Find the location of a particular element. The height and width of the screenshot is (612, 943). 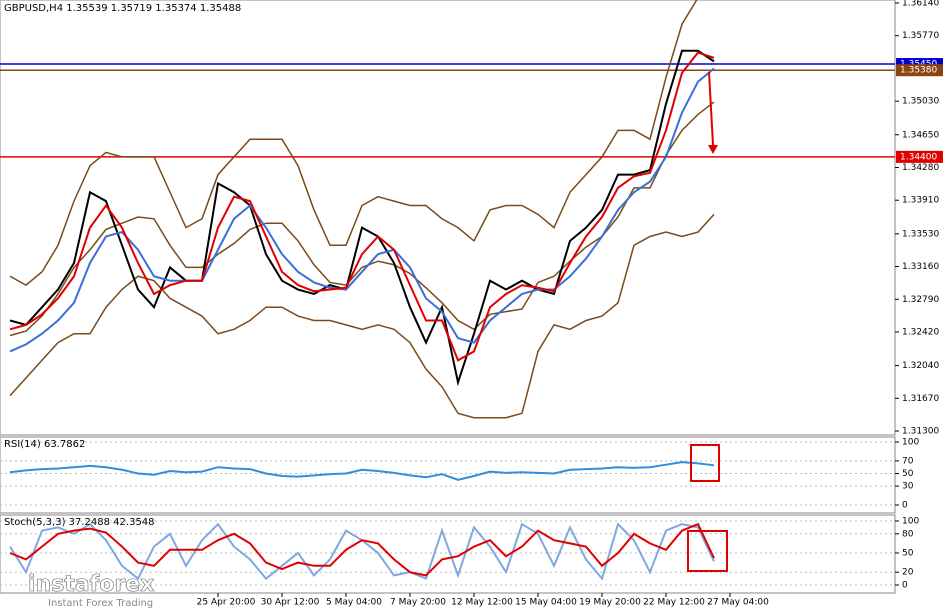

x-tick-label: 30 Apr 12:00 is located at coordinates (290, 603).